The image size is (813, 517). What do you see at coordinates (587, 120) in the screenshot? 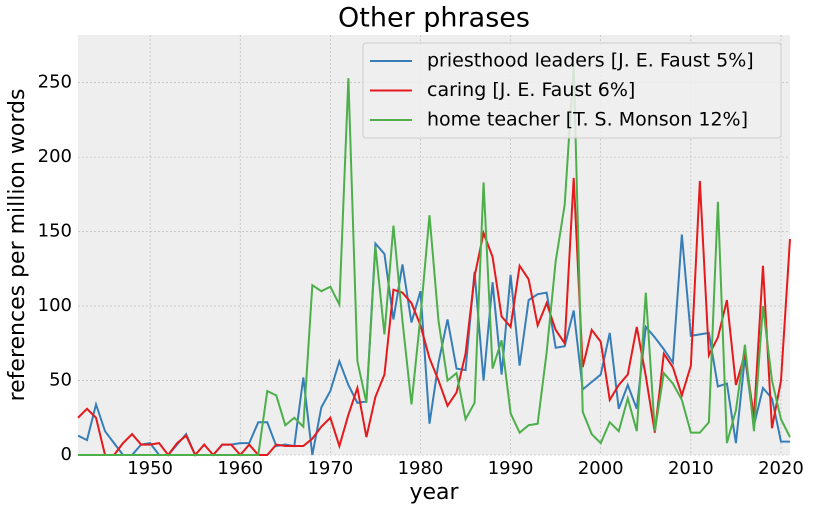
I see `legend-label: home teacher [T. S. Monson 12%]` at bounding box center [587, 120].